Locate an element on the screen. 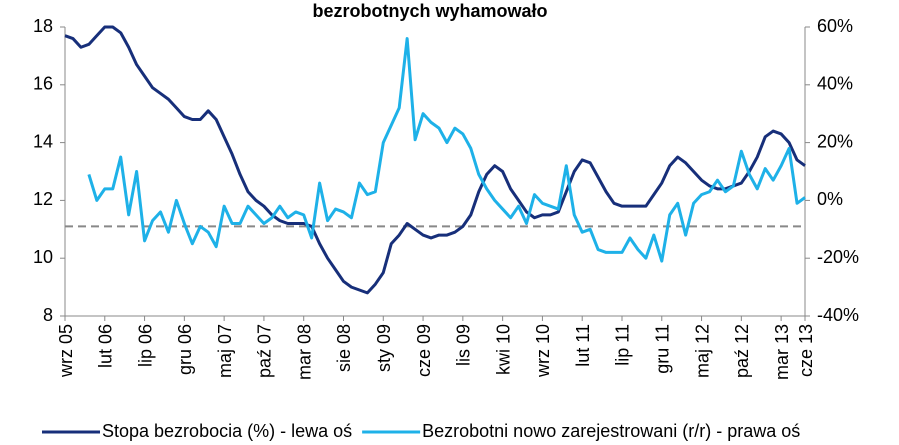 This screenshot has width=899, height=445. x-tick-label: cze 09 is located at coordinates (424, 350).